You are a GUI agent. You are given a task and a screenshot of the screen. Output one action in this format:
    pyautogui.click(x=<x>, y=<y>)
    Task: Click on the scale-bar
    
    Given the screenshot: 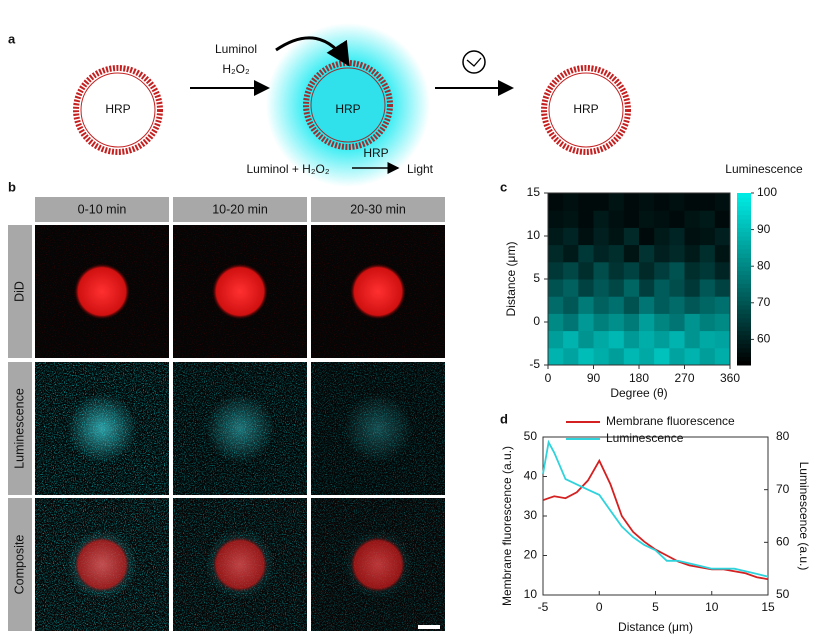 What is the action you would take?
    pyautogui.click(x=429, y=627)
    